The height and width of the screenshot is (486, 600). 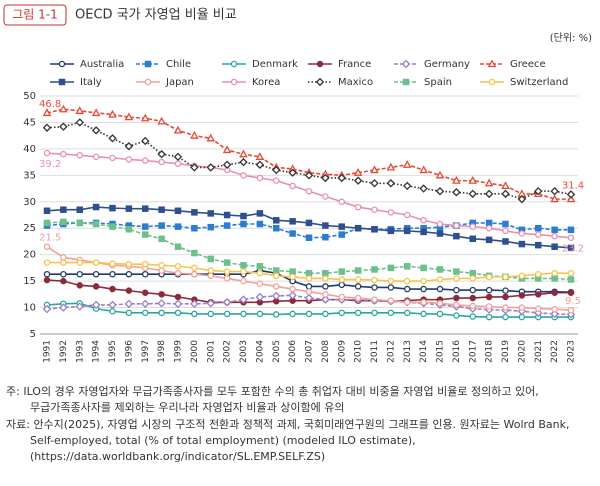 What do you see at coordinates (211, 351) in the screenshot?
I see `x-tick-label: 2001` at bounding box center [211, 351].